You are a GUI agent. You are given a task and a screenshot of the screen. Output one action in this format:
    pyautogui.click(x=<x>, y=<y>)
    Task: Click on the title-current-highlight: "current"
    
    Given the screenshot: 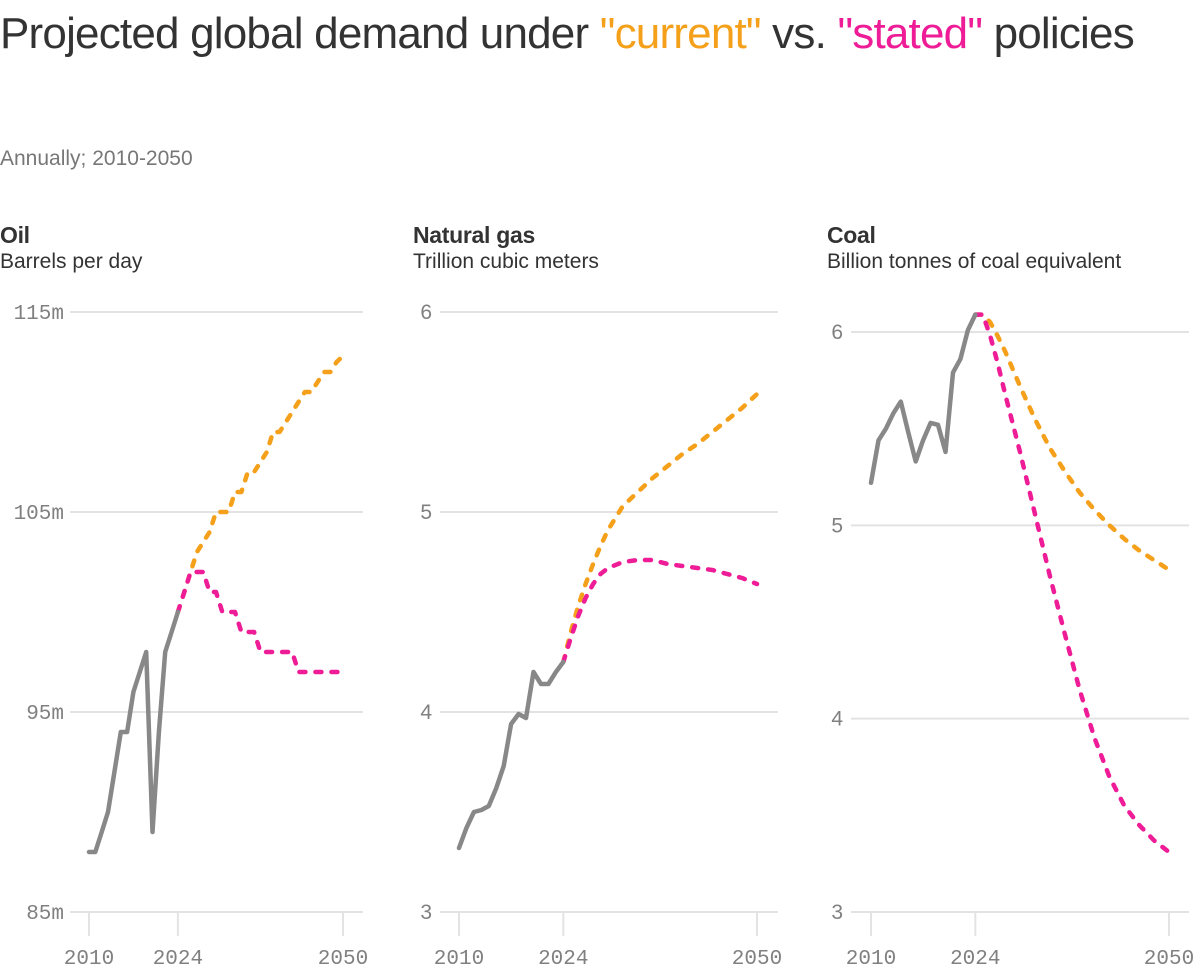 What is the action you would take?
    pyautogui.click(x=680, y=33)
    